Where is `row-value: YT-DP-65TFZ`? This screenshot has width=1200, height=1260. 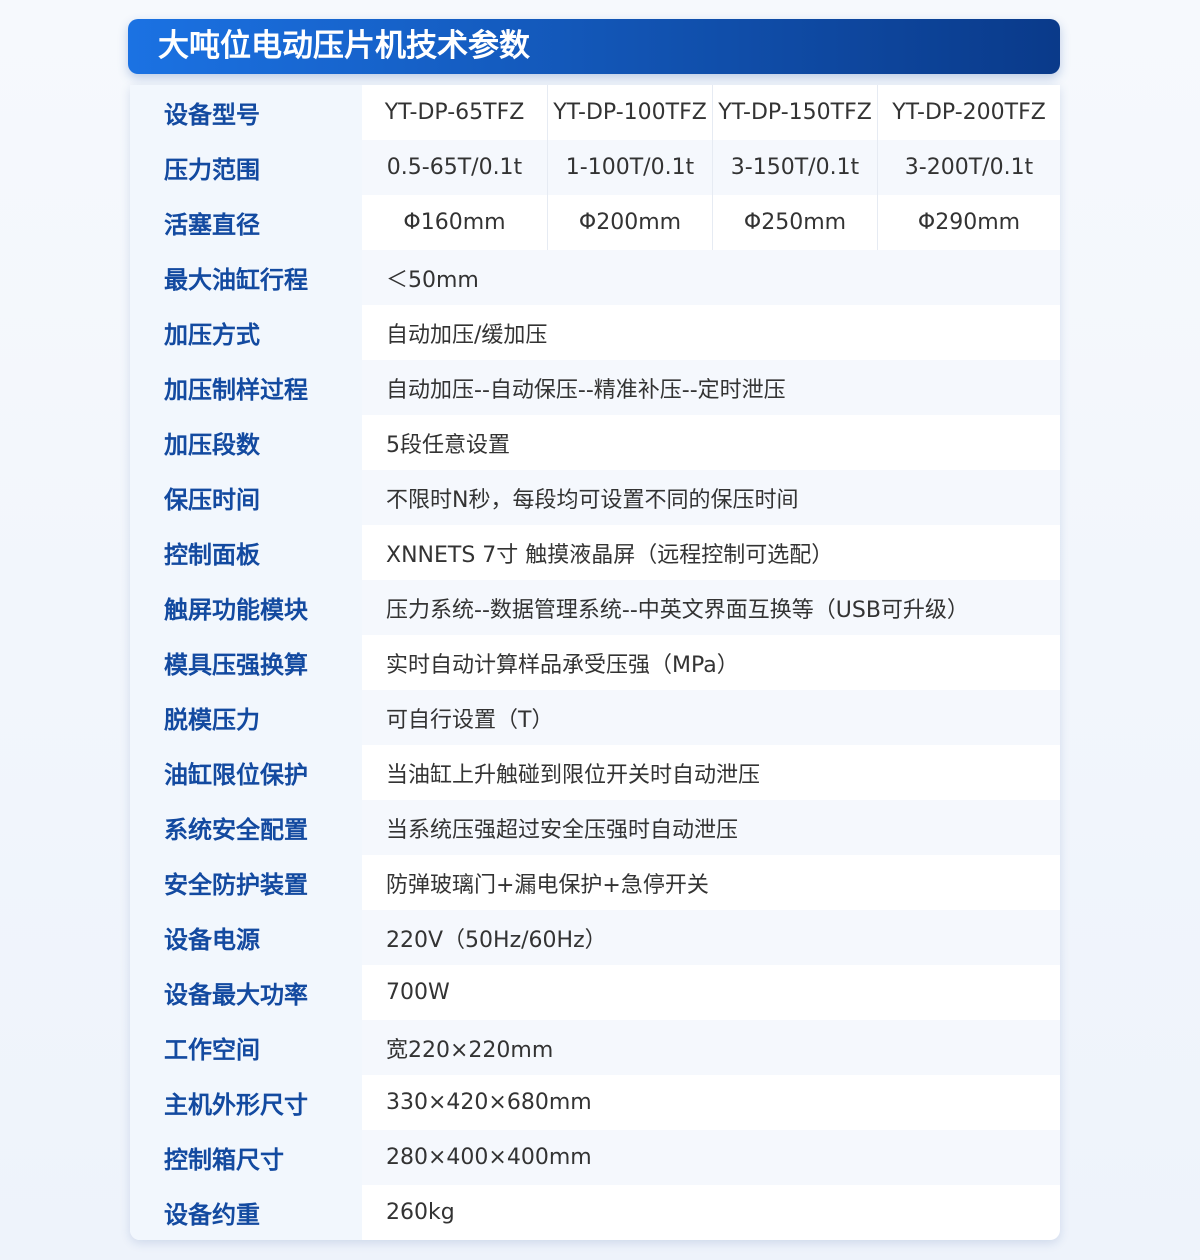
row-value: YT-DP-65TFZ is located at coordinates (454, 112).